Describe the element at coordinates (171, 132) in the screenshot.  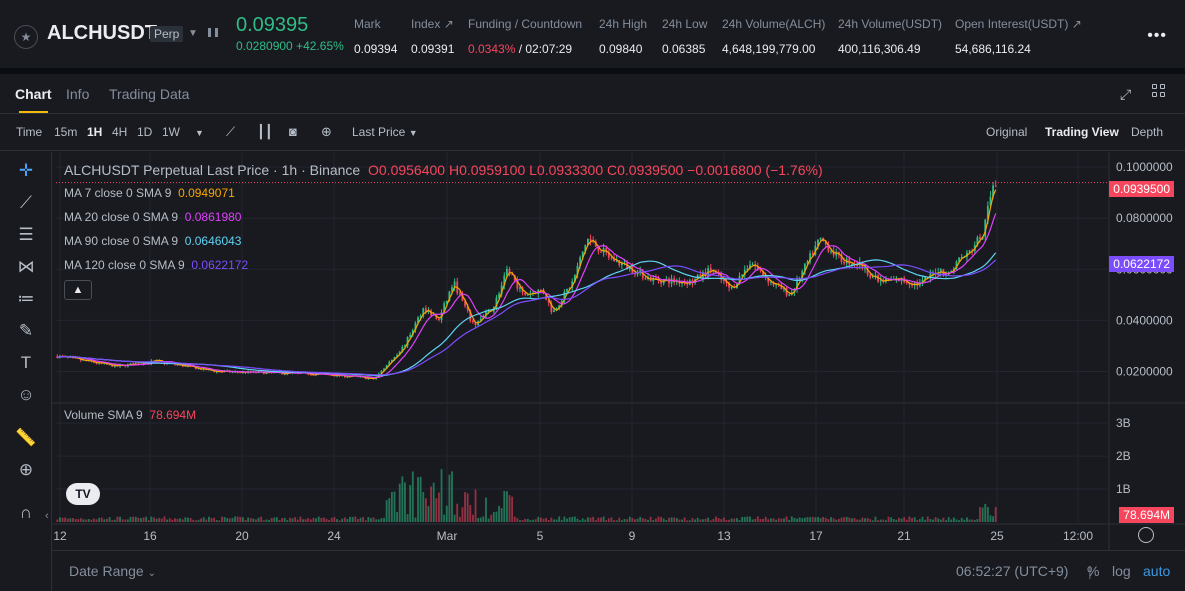
I see `interval-1w: 1W` at that location.